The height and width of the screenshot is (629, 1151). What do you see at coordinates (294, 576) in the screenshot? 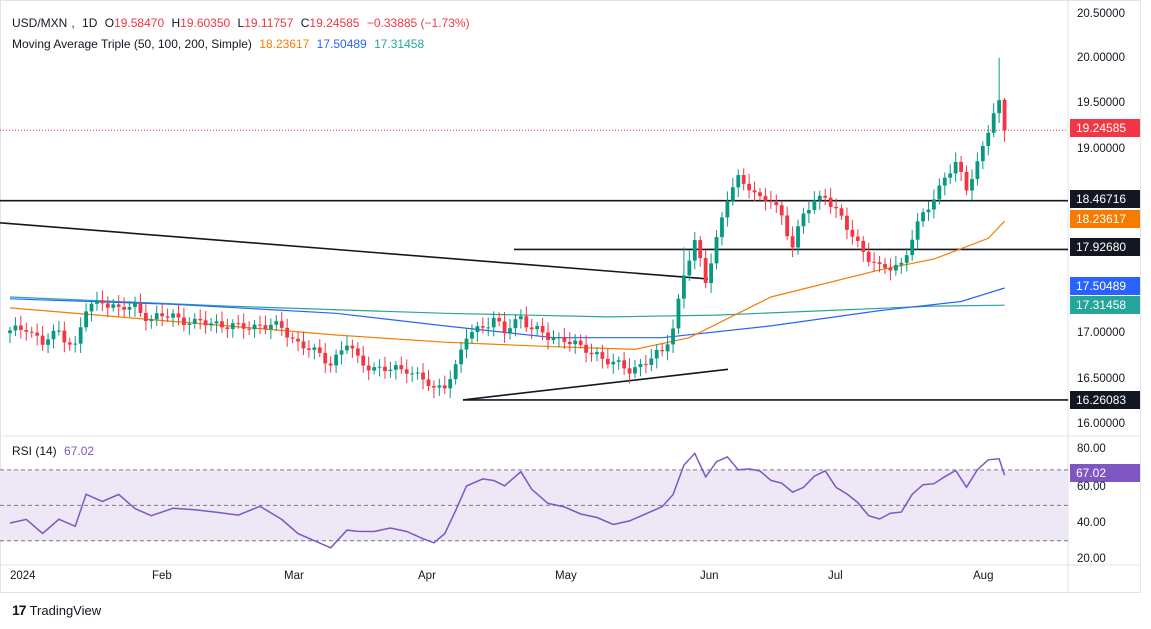
I see `time-tick: Mar` at bounding box center [294, 576].